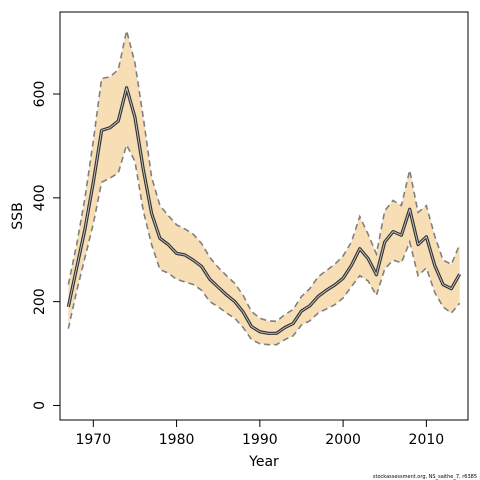 The width and height of the screenshot is (480, 480). I want to click on credit-text: stockassessment.org, NS_saithe_7, r6385, so click(425, 477).